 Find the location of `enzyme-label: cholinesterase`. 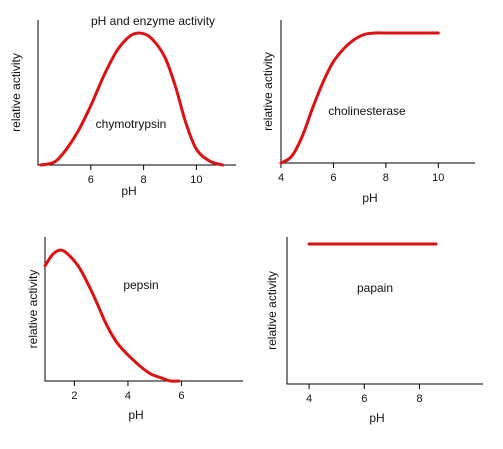

enzyme-label: cholinesterase is located at coordinates (367, 111).